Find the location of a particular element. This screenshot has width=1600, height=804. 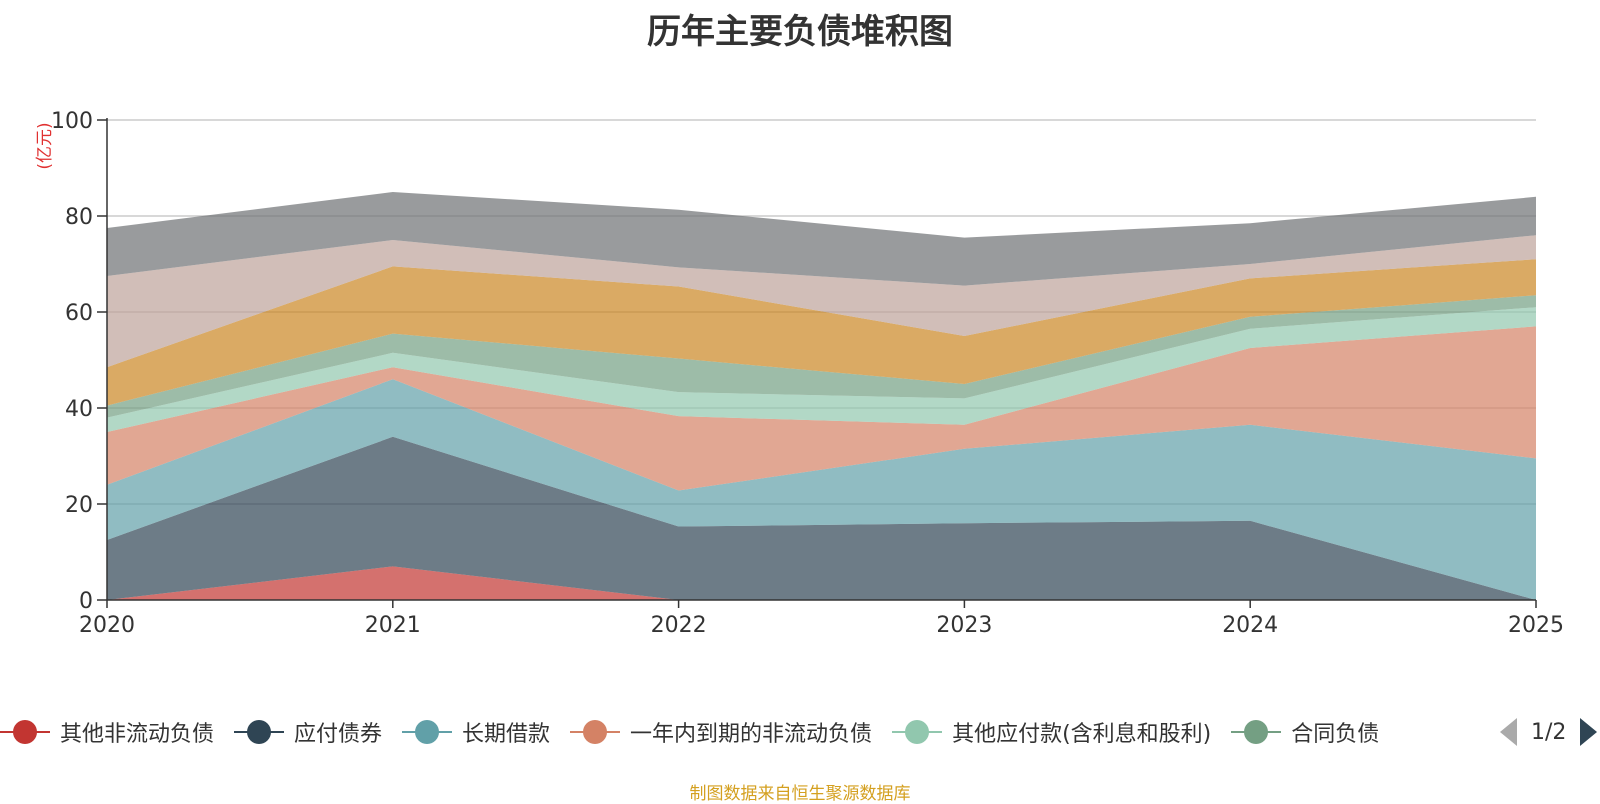

y-tick-label: 100 is located at coordinates (72, 121).